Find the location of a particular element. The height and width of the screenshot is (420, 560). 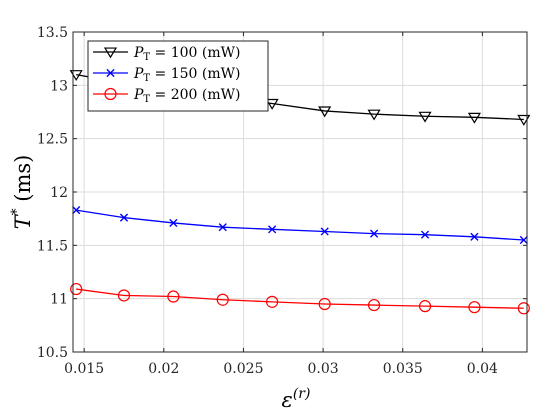

x-axis-label-sup: (r) is located at coordinates (302, 394).